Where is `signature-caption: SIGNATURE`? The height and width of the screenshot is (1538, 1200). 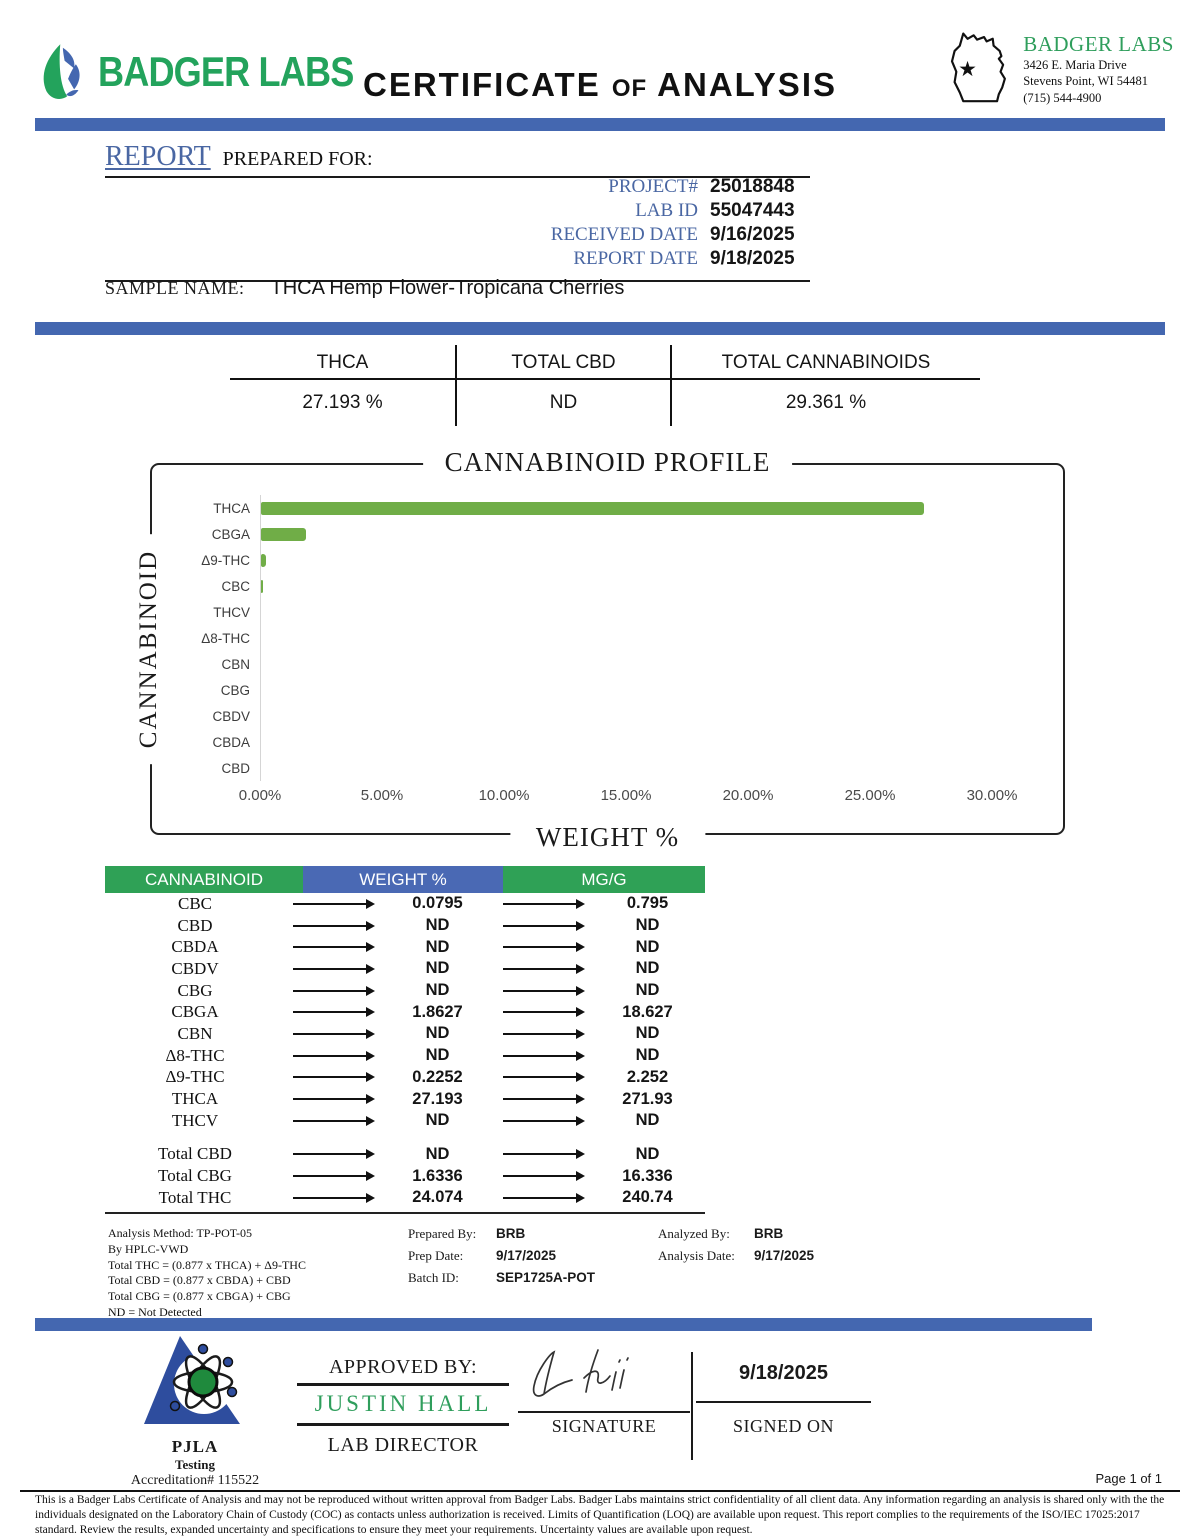 signature-caption: SIGNATURE is located at coordinates (604, 1426).